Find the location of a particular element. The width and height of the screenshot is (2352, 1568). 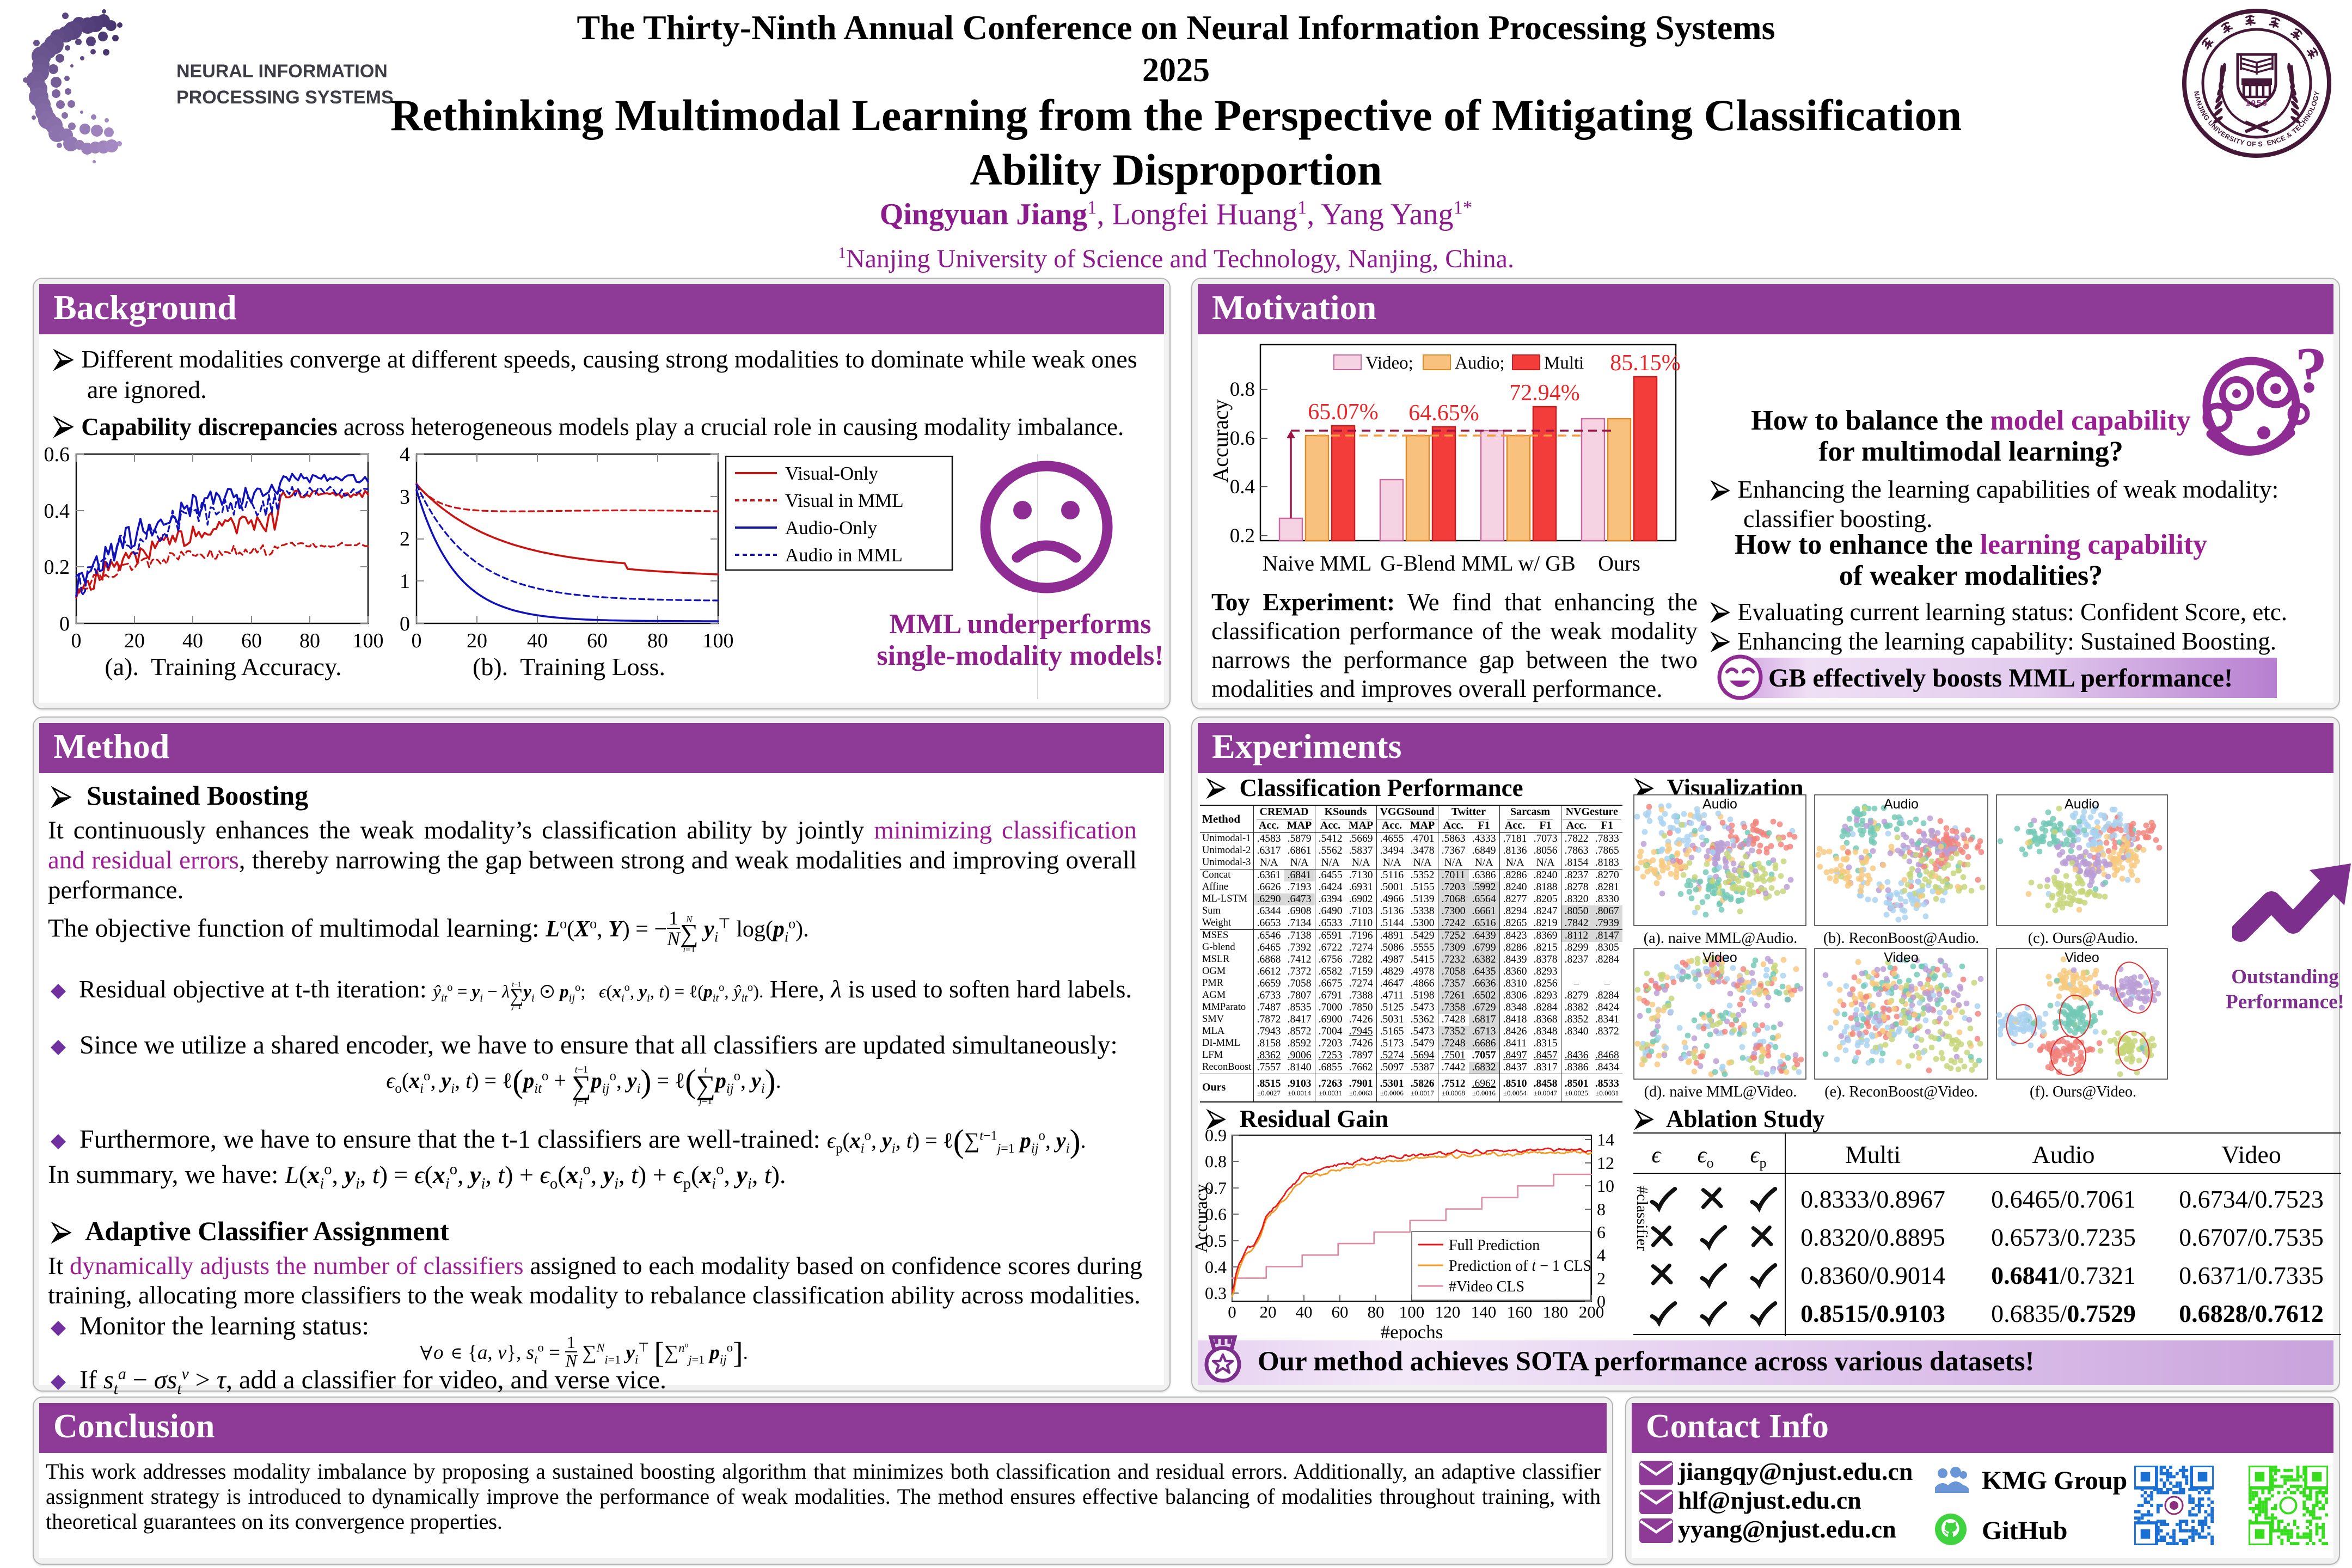

svg-text: 140 is located at coordinates (1484, 1311).